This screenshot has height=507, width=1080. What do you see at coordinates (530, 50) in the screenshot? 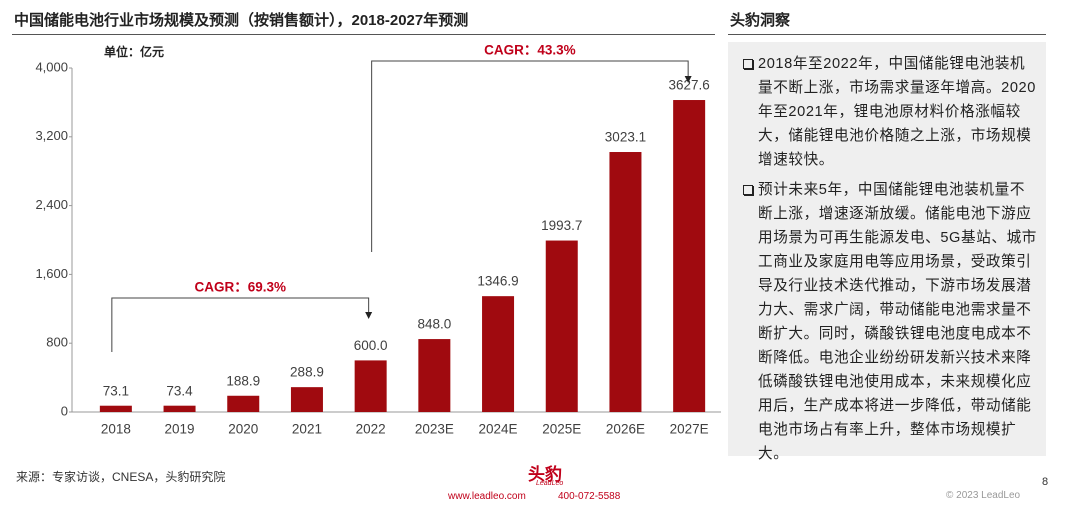
I see `cagr-label: CAGR：43.3%` at bounding box center [530, 50].